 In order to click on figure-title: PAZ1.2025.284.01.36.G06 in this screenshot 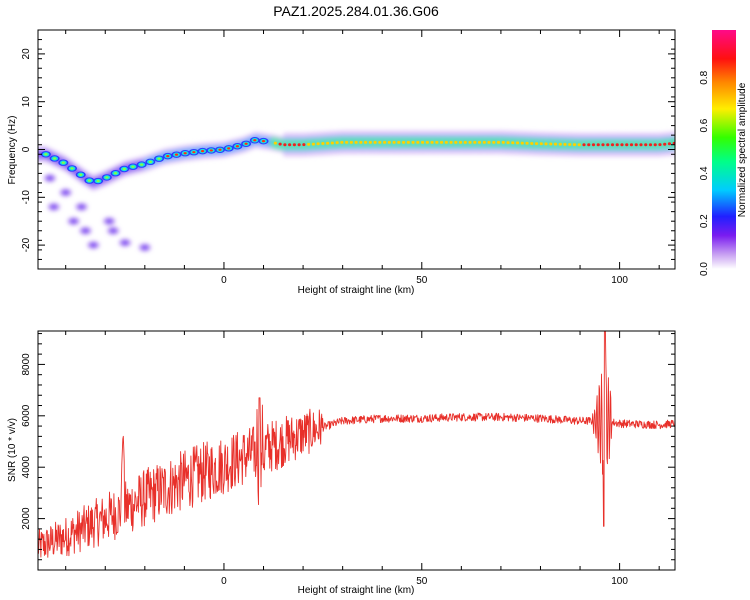, I will do `click(356, 11)`.